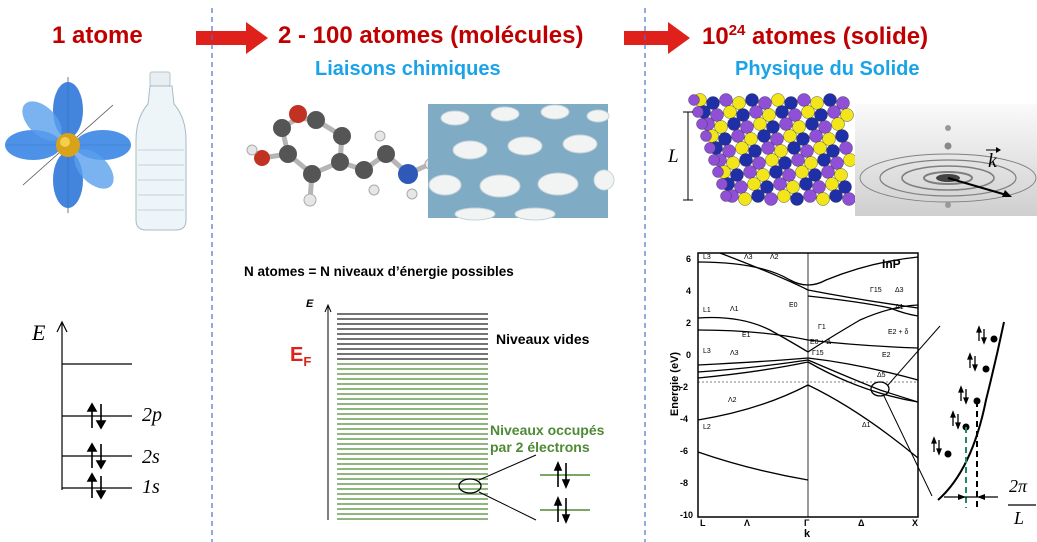  I want to click on title-solid: 1024 atomes (solide), so click(815, 36).